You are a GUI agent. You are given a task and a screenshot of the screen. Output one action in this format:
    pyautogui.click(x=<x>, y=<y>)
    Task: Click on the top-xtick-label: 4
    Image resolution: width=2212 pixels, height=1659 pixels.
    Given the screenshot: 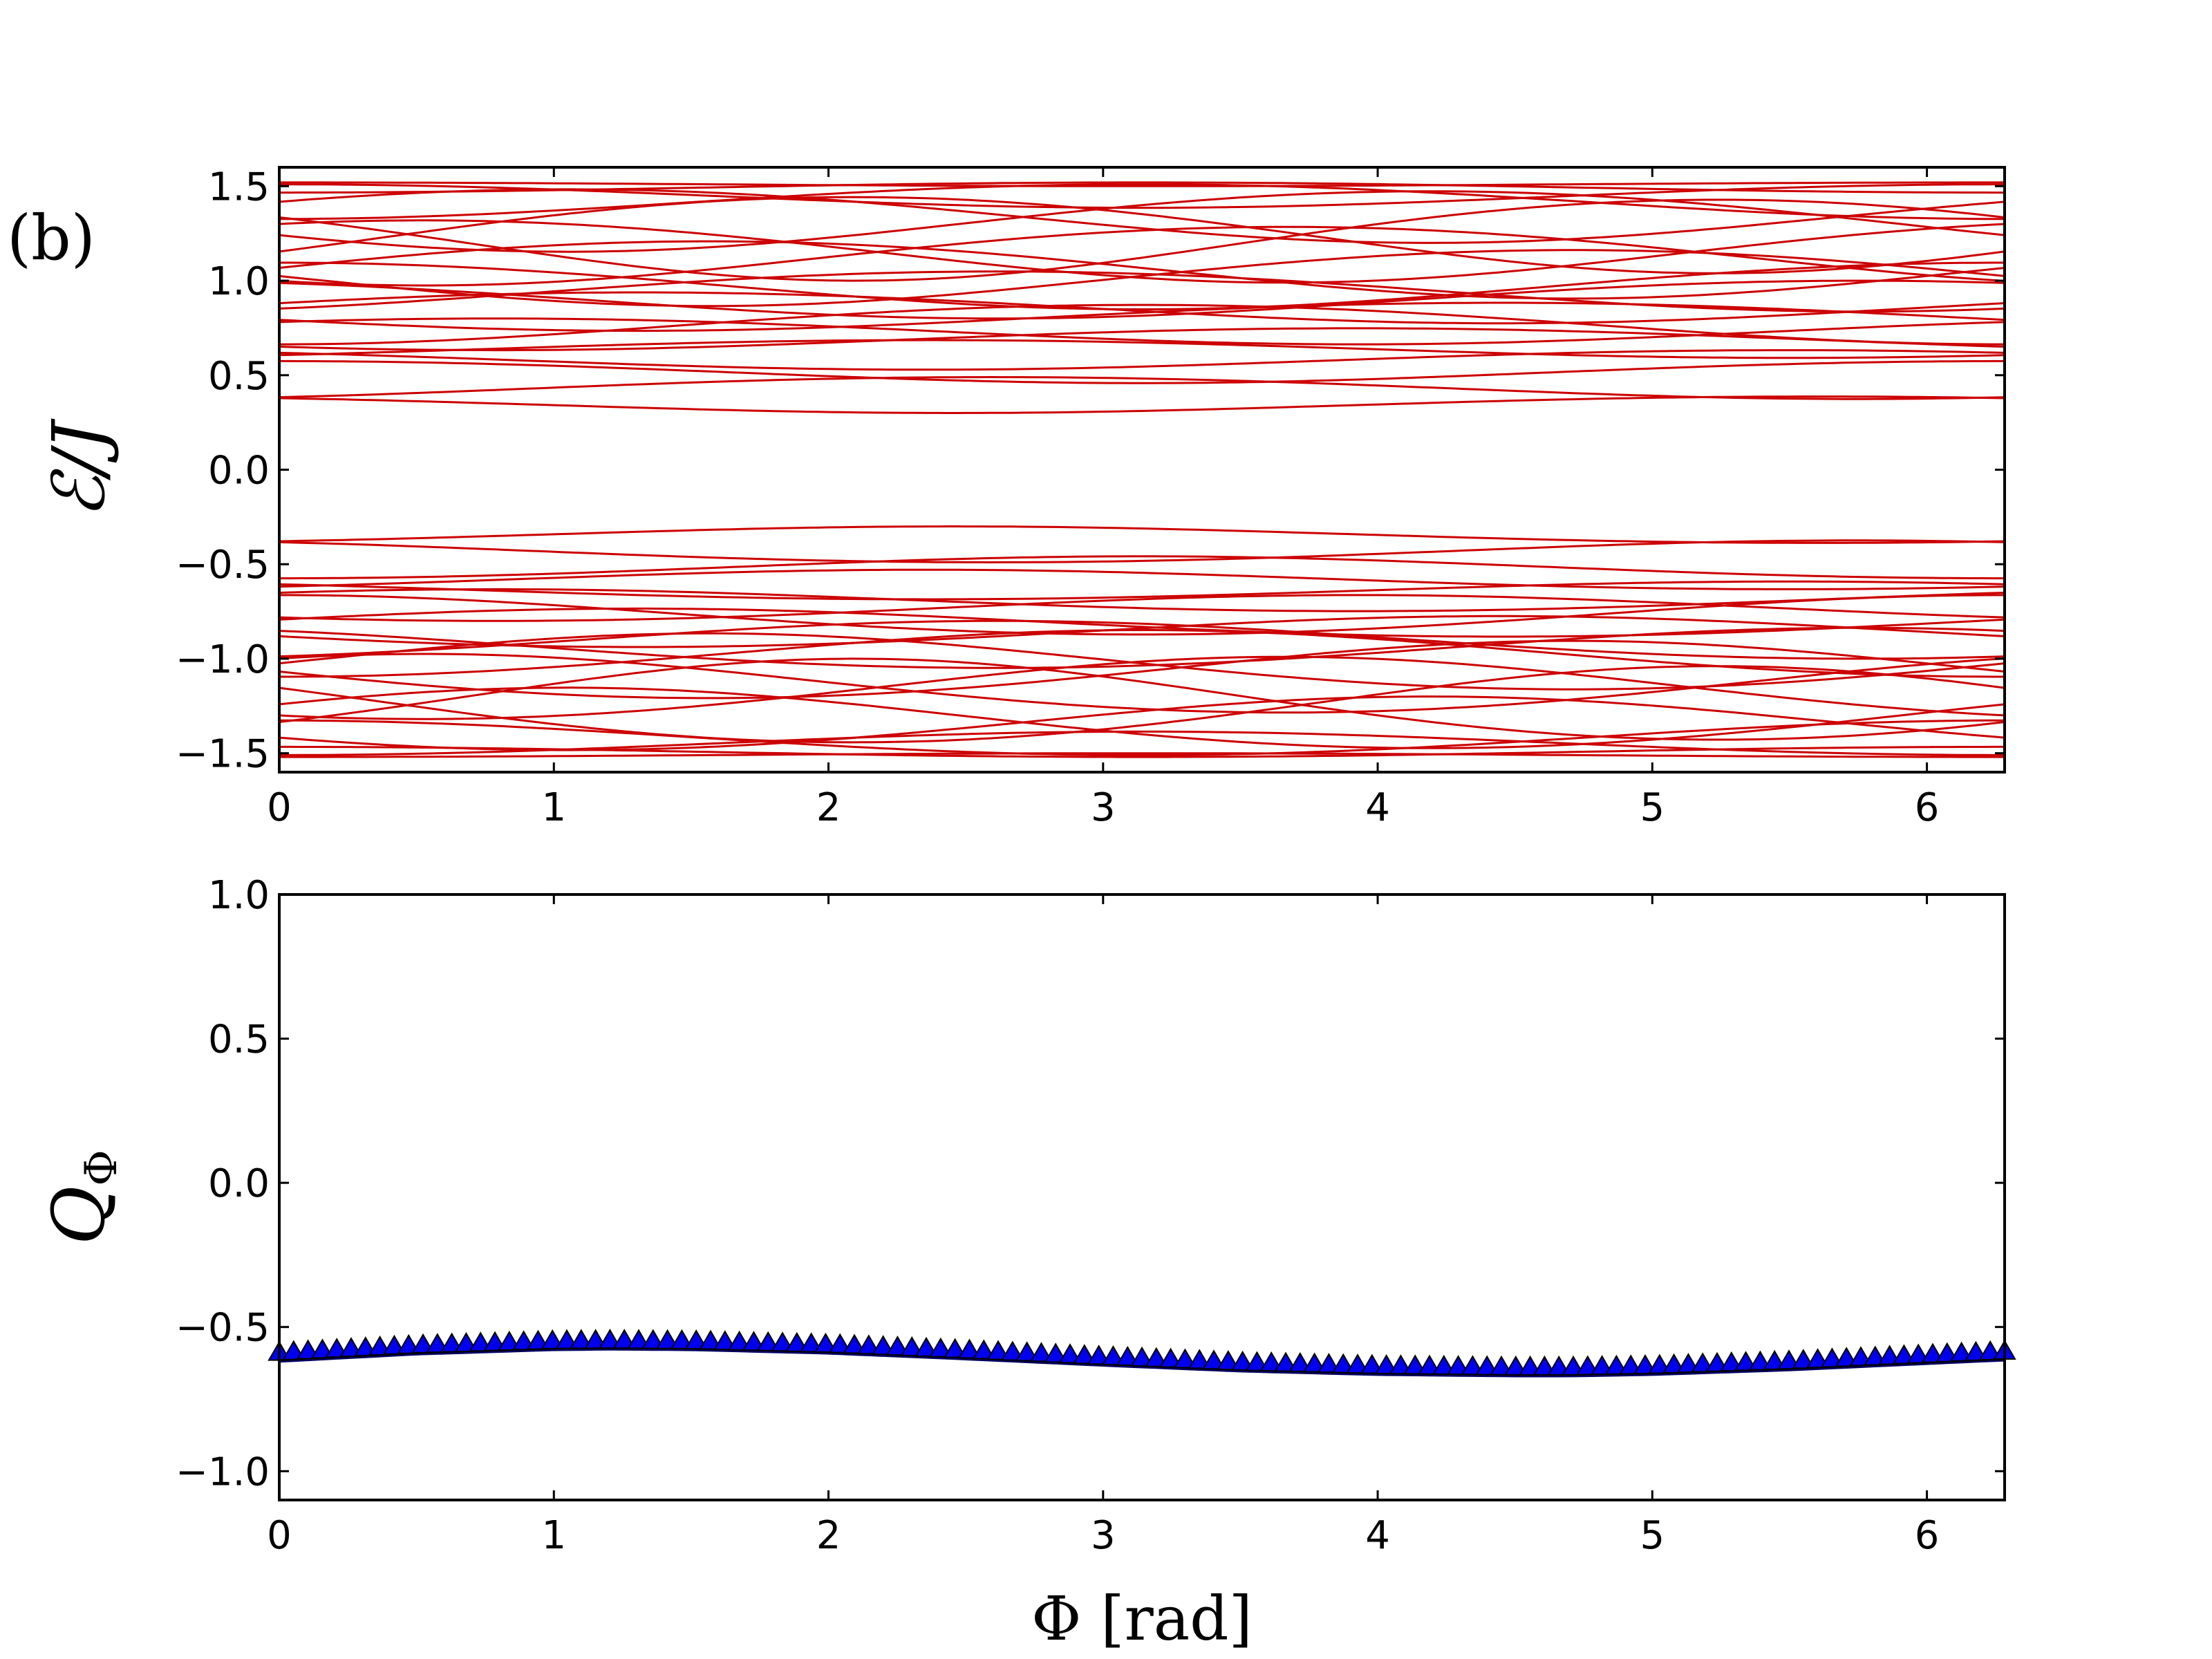 What is the action you would take?
    pyautogui.click(x=1377, y=807)
    